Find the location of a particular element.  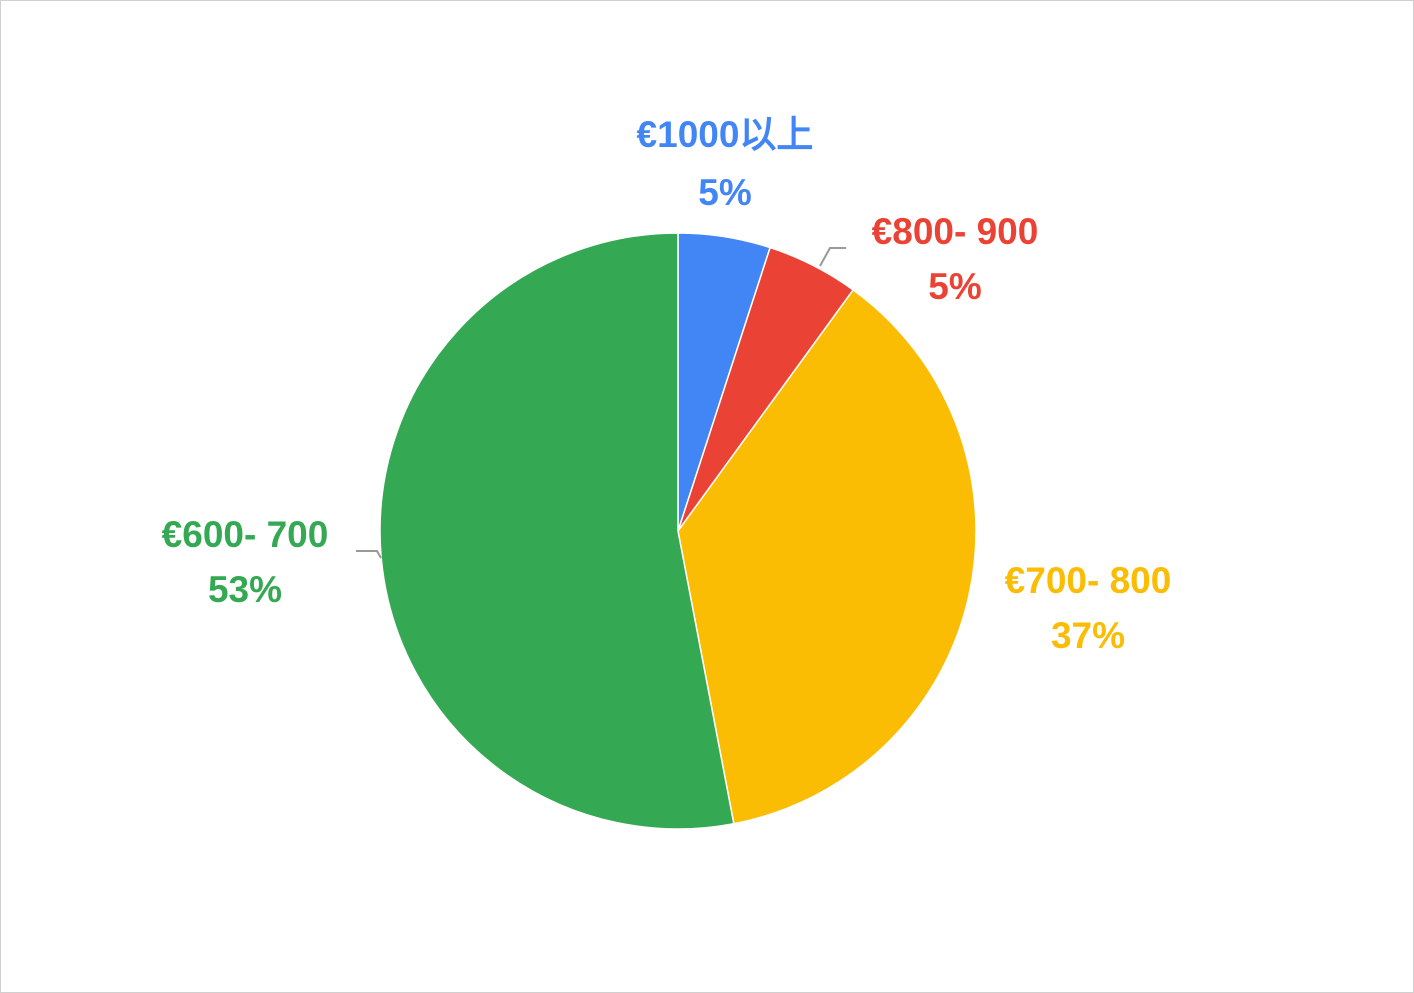

slice-label: €800- 900 is located at coordinates (955, 231).